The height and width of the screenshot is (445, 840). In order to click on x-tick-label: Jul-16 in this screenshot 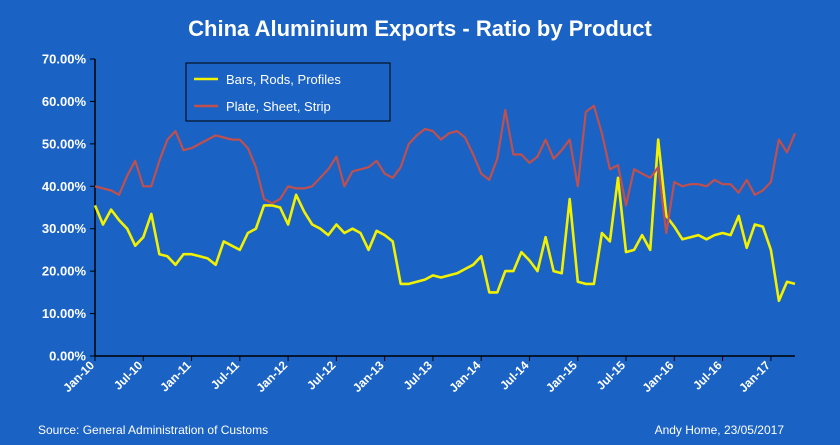, I will do `click(707, 375)`.